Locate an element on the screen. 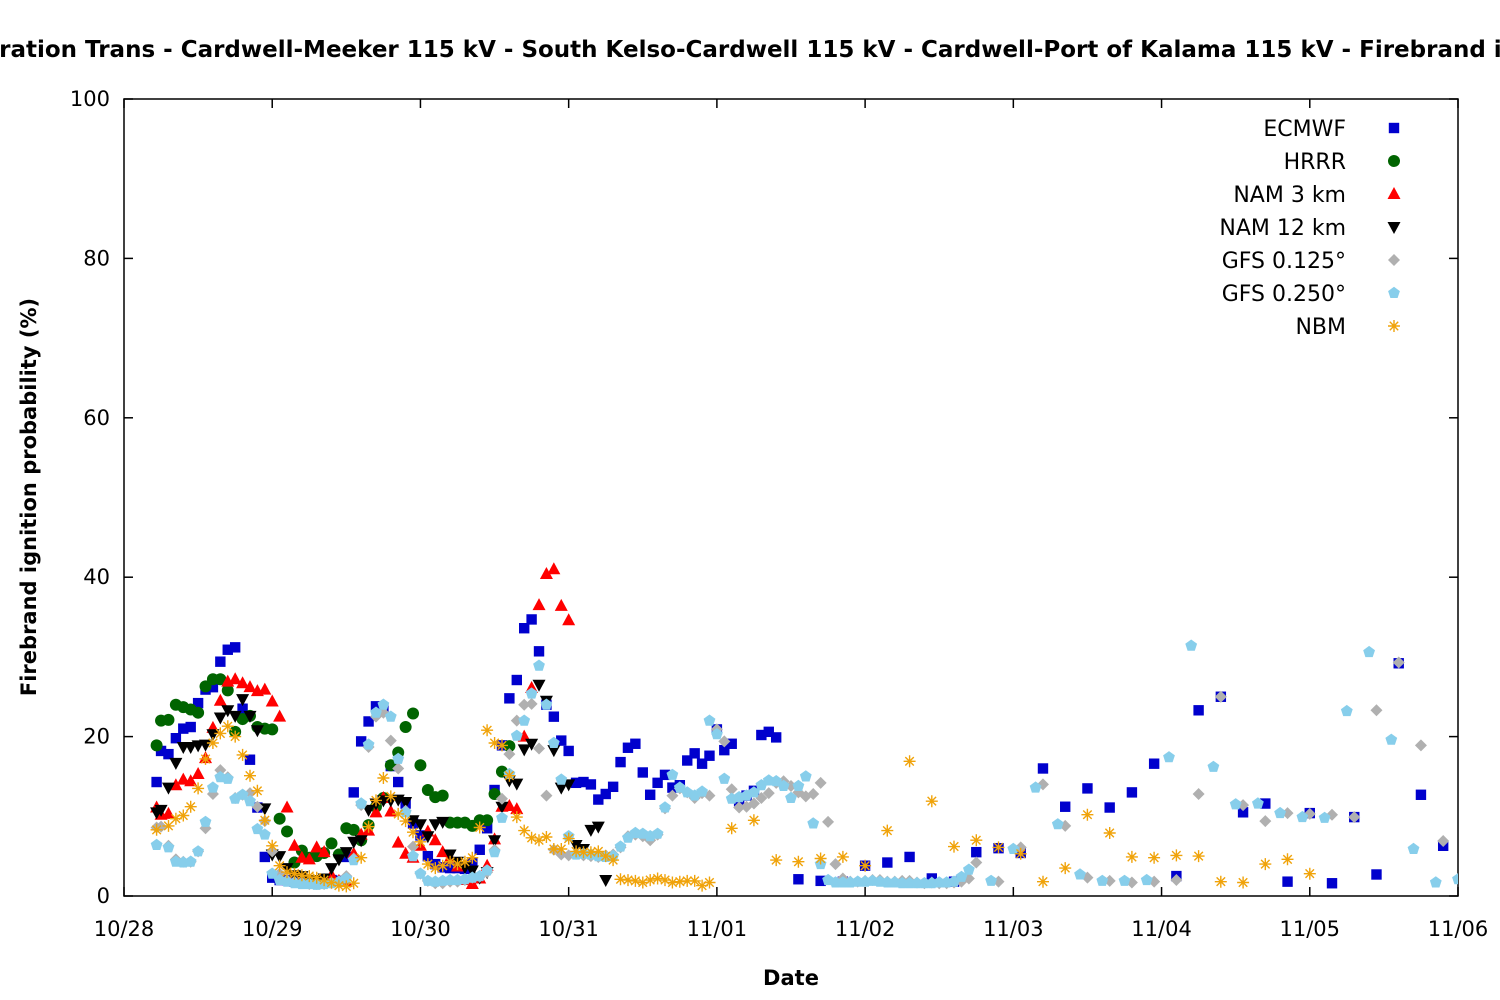 Image resolution: width=1500 pixels, height=1000 pixels. x-tick-label: 11/03 is located at coordinates (1013, 929).